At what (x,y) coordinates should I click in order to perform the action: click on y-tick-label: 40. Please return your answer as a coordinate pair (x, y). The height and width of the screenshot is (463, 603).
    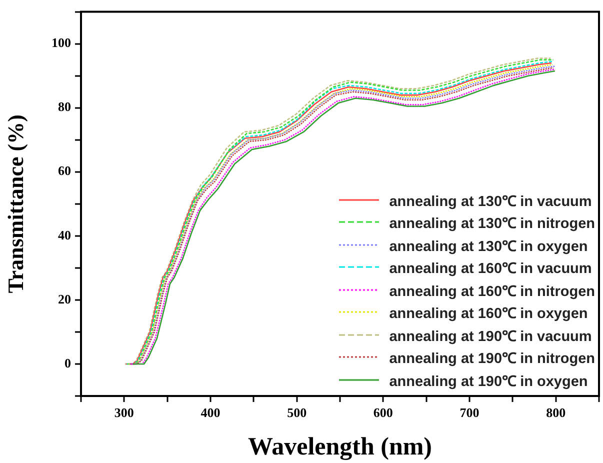
    Looking at the image, I should click on (64, 234).